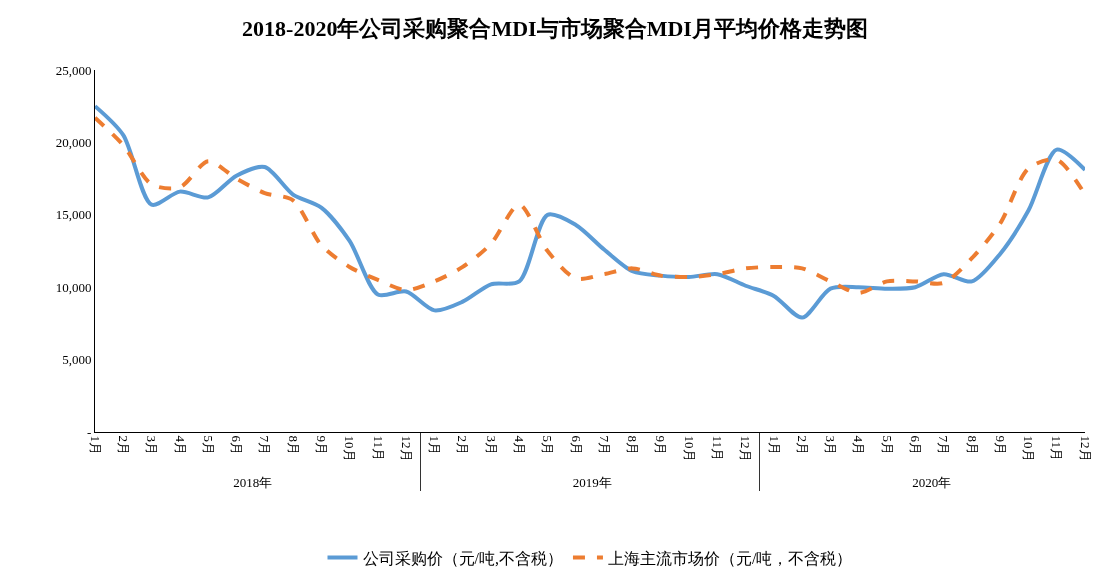 Image resolution: width=1110 pixels, height=586 pixels. What do you see at coordinates (253, 482) in the screenshot?
I see `text: 2018年` at bounding box center [253, 482].